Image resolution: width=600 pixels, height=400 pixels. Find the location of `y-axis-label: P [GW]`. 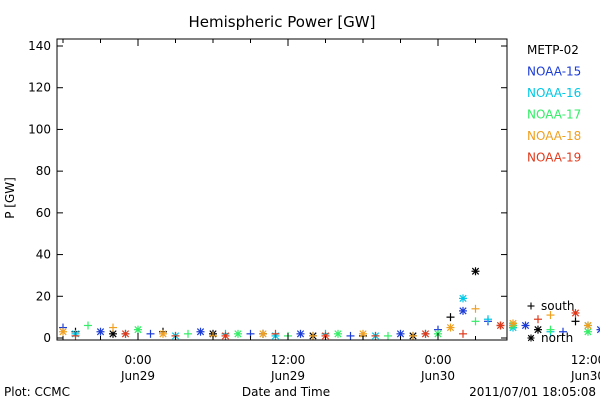

y-axis-label: P [GW] is located at coordinates (10, 198).